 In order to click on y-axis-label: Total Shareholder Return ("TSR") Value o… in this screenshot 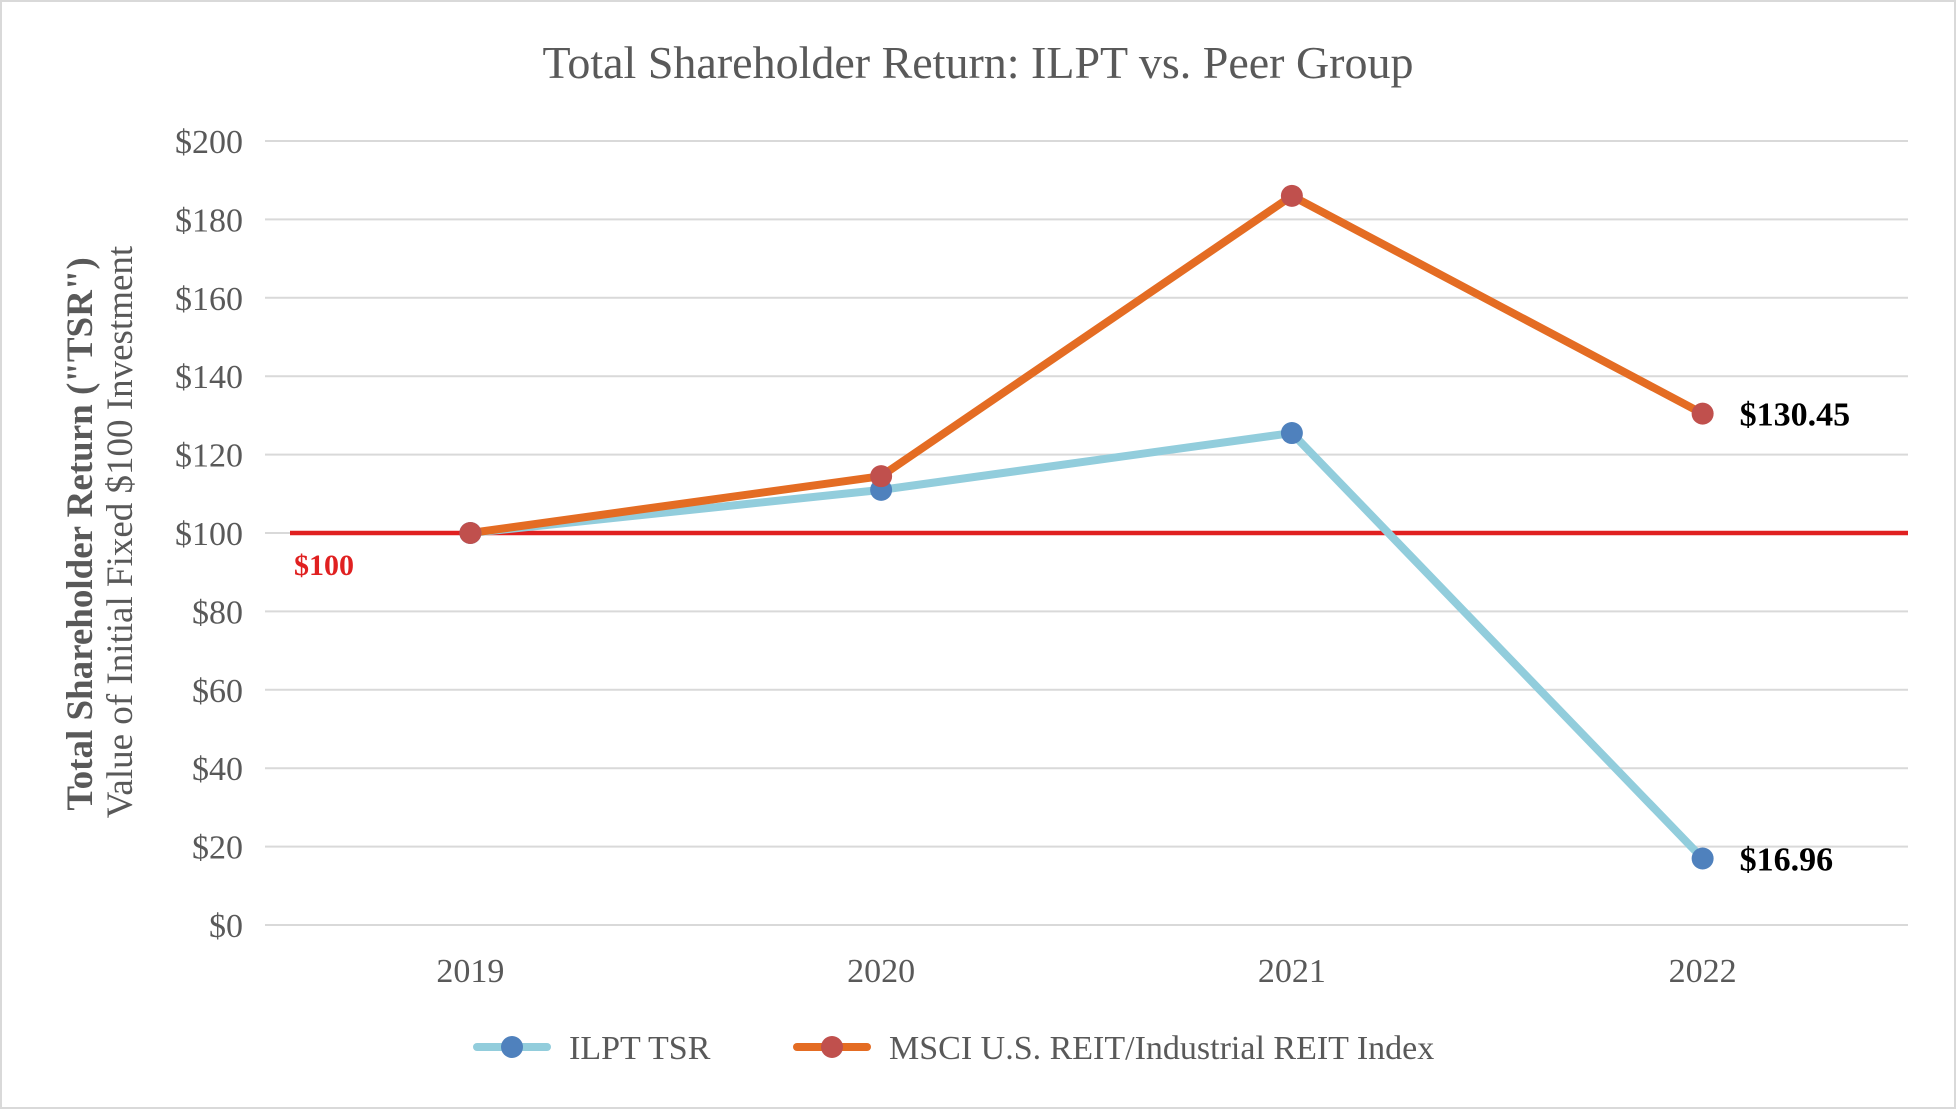, I will do `click(100, 531)`.